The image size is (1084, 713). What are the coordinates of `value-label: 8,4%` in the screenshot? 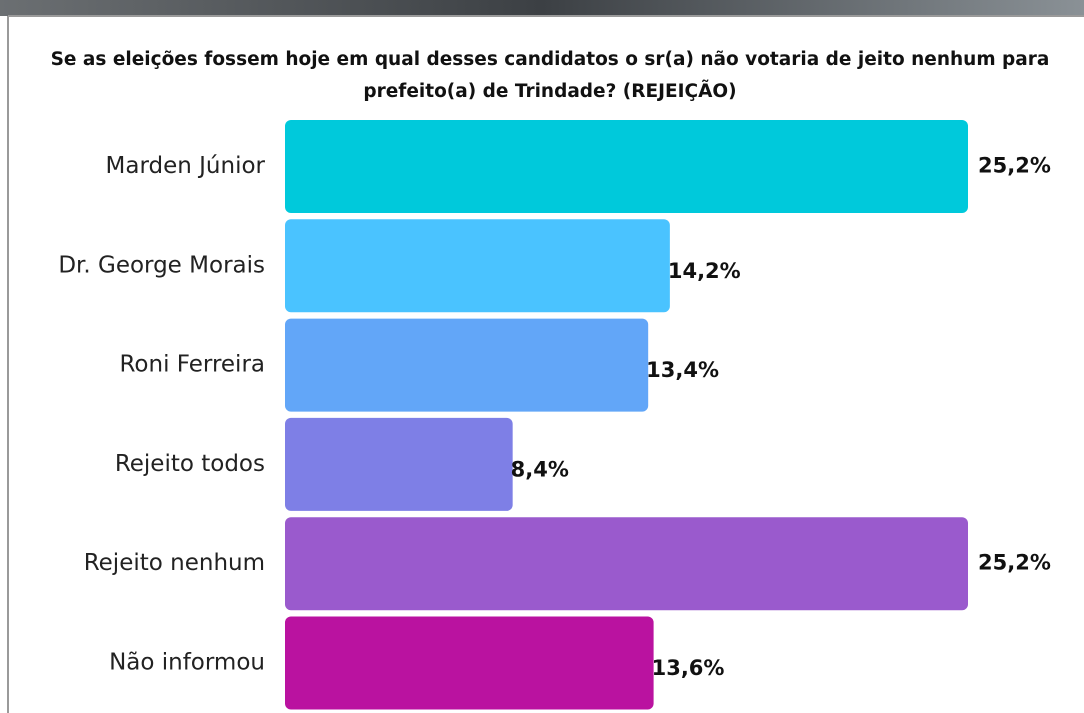 It's located at (540, 469).